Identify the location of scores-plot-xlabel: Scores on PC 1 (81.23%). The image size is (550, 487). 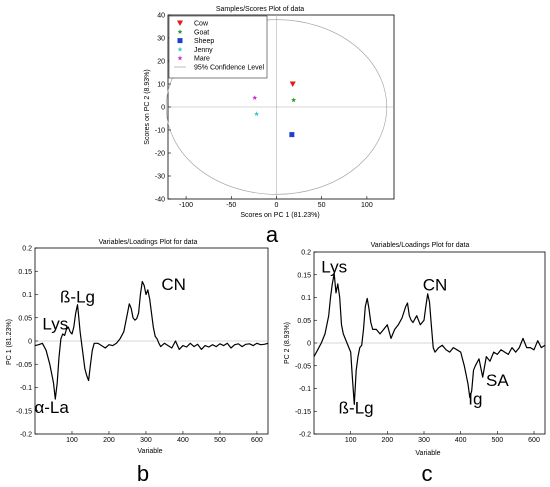
(279, 215).